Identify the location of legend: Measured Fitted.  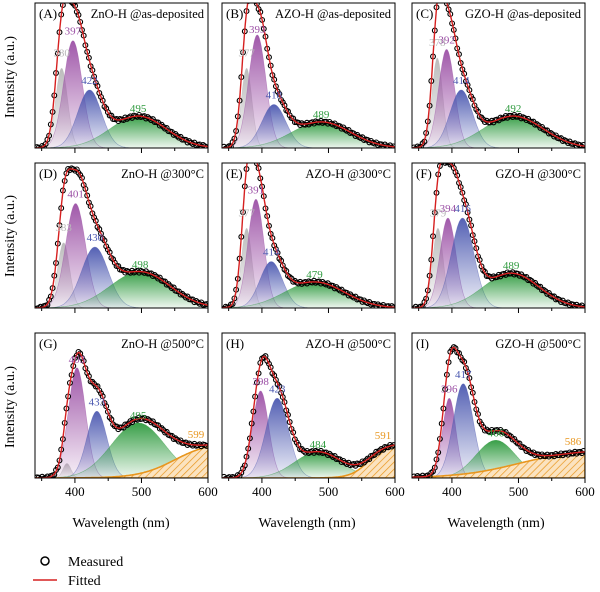
(78, 572).